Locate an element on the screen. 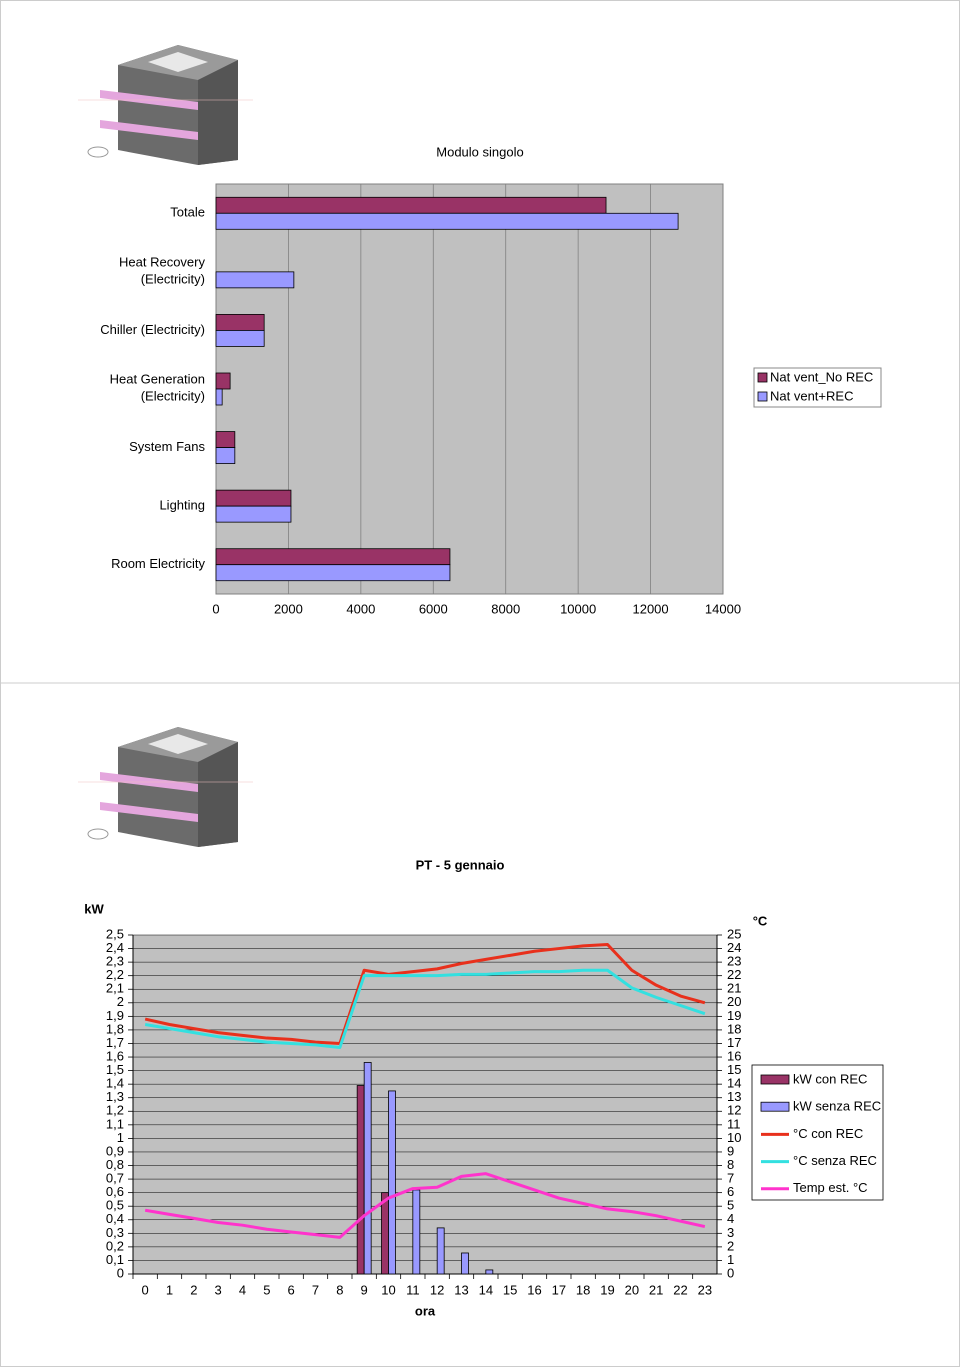  y2-tick-label: 20 is located at coordinates (734, 1001).